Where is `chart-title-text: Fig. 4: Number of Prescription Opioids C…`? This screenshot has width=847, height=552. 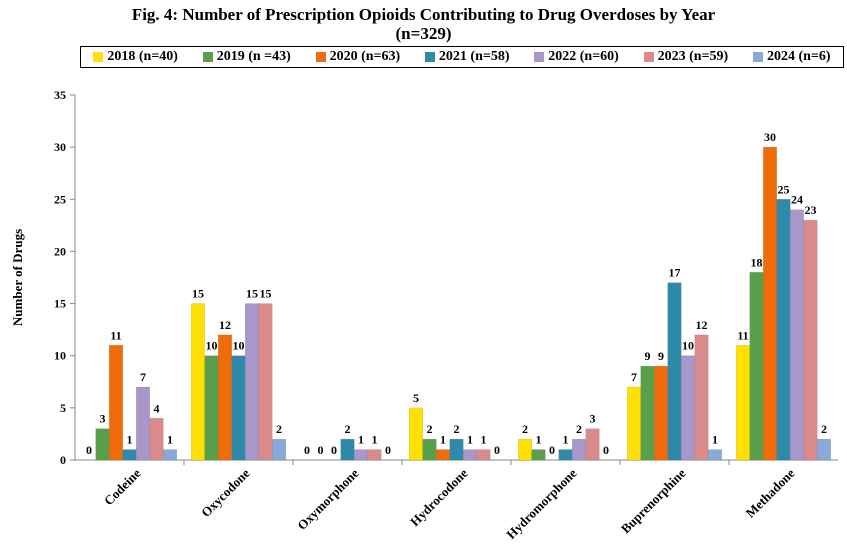
chart-title-text: Fig. 4: Number of Prescription Opioids C… is located at coordinates (423, 14).